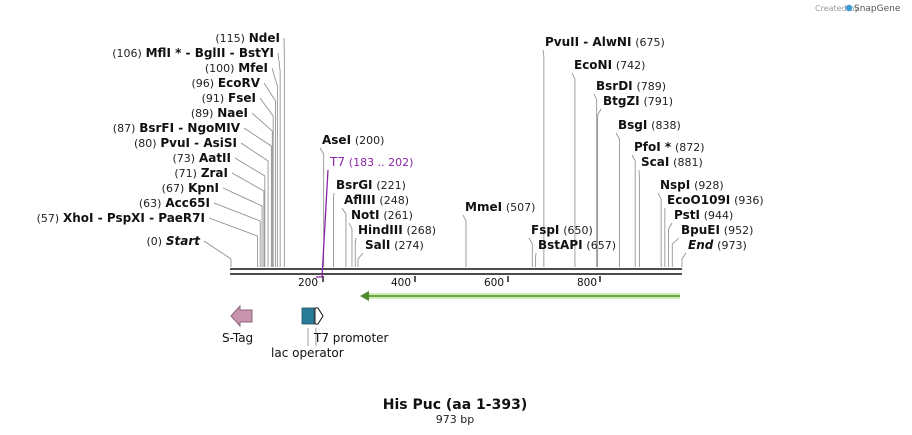 Image resolution: width=912 pixels, height=435 pixels. What do you see at coordinates (560, 245) in the screenshot?
I see `enzyme-name: BstAPI` at bounding box center [560, 245].